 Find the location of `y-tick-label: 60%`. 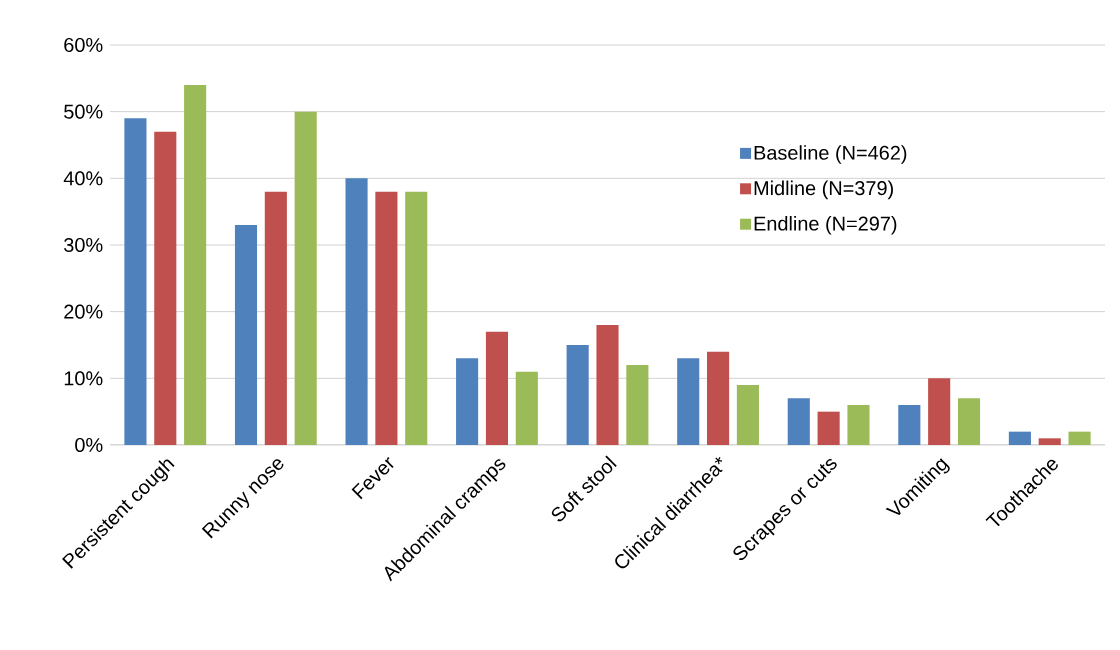

y-tick-label: 60% is located at coordinates (83, 45).